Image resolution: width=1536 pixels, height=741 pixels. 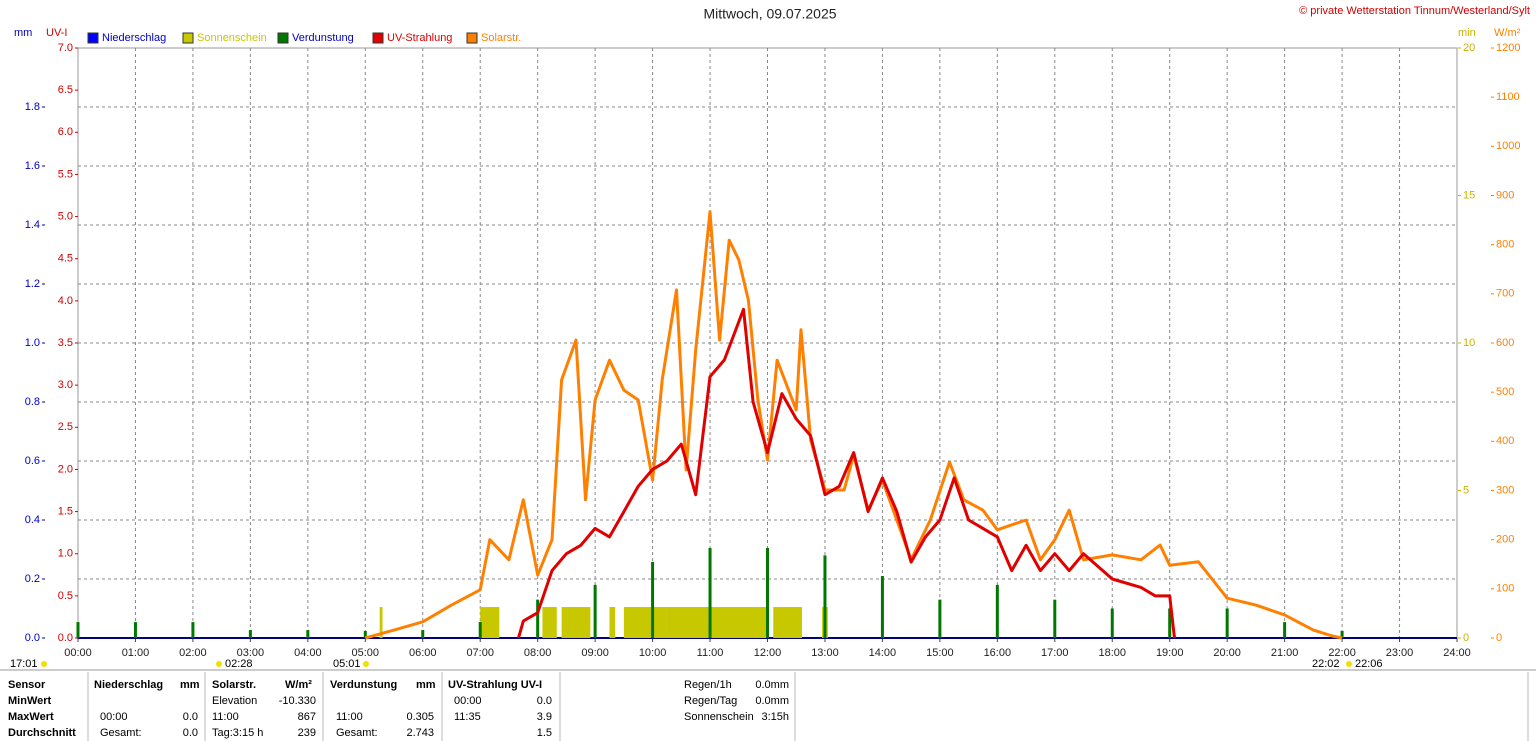 I want to click on table-cell: Elevation, so click(x=234, y=701).